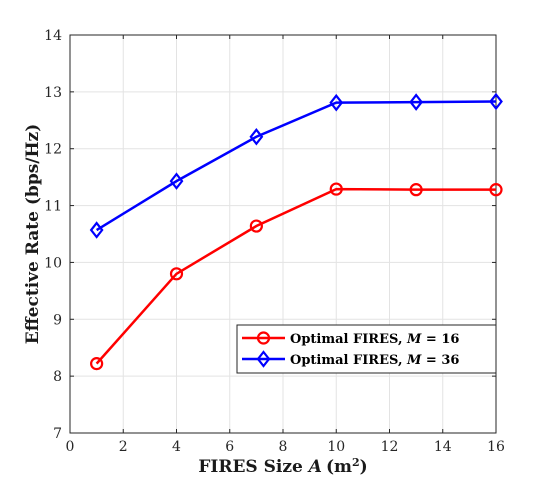 The width and height of the screenshot is (548, 484). I want to click on x-axis-label: FIRES Size A (m2), so click(282, 467).